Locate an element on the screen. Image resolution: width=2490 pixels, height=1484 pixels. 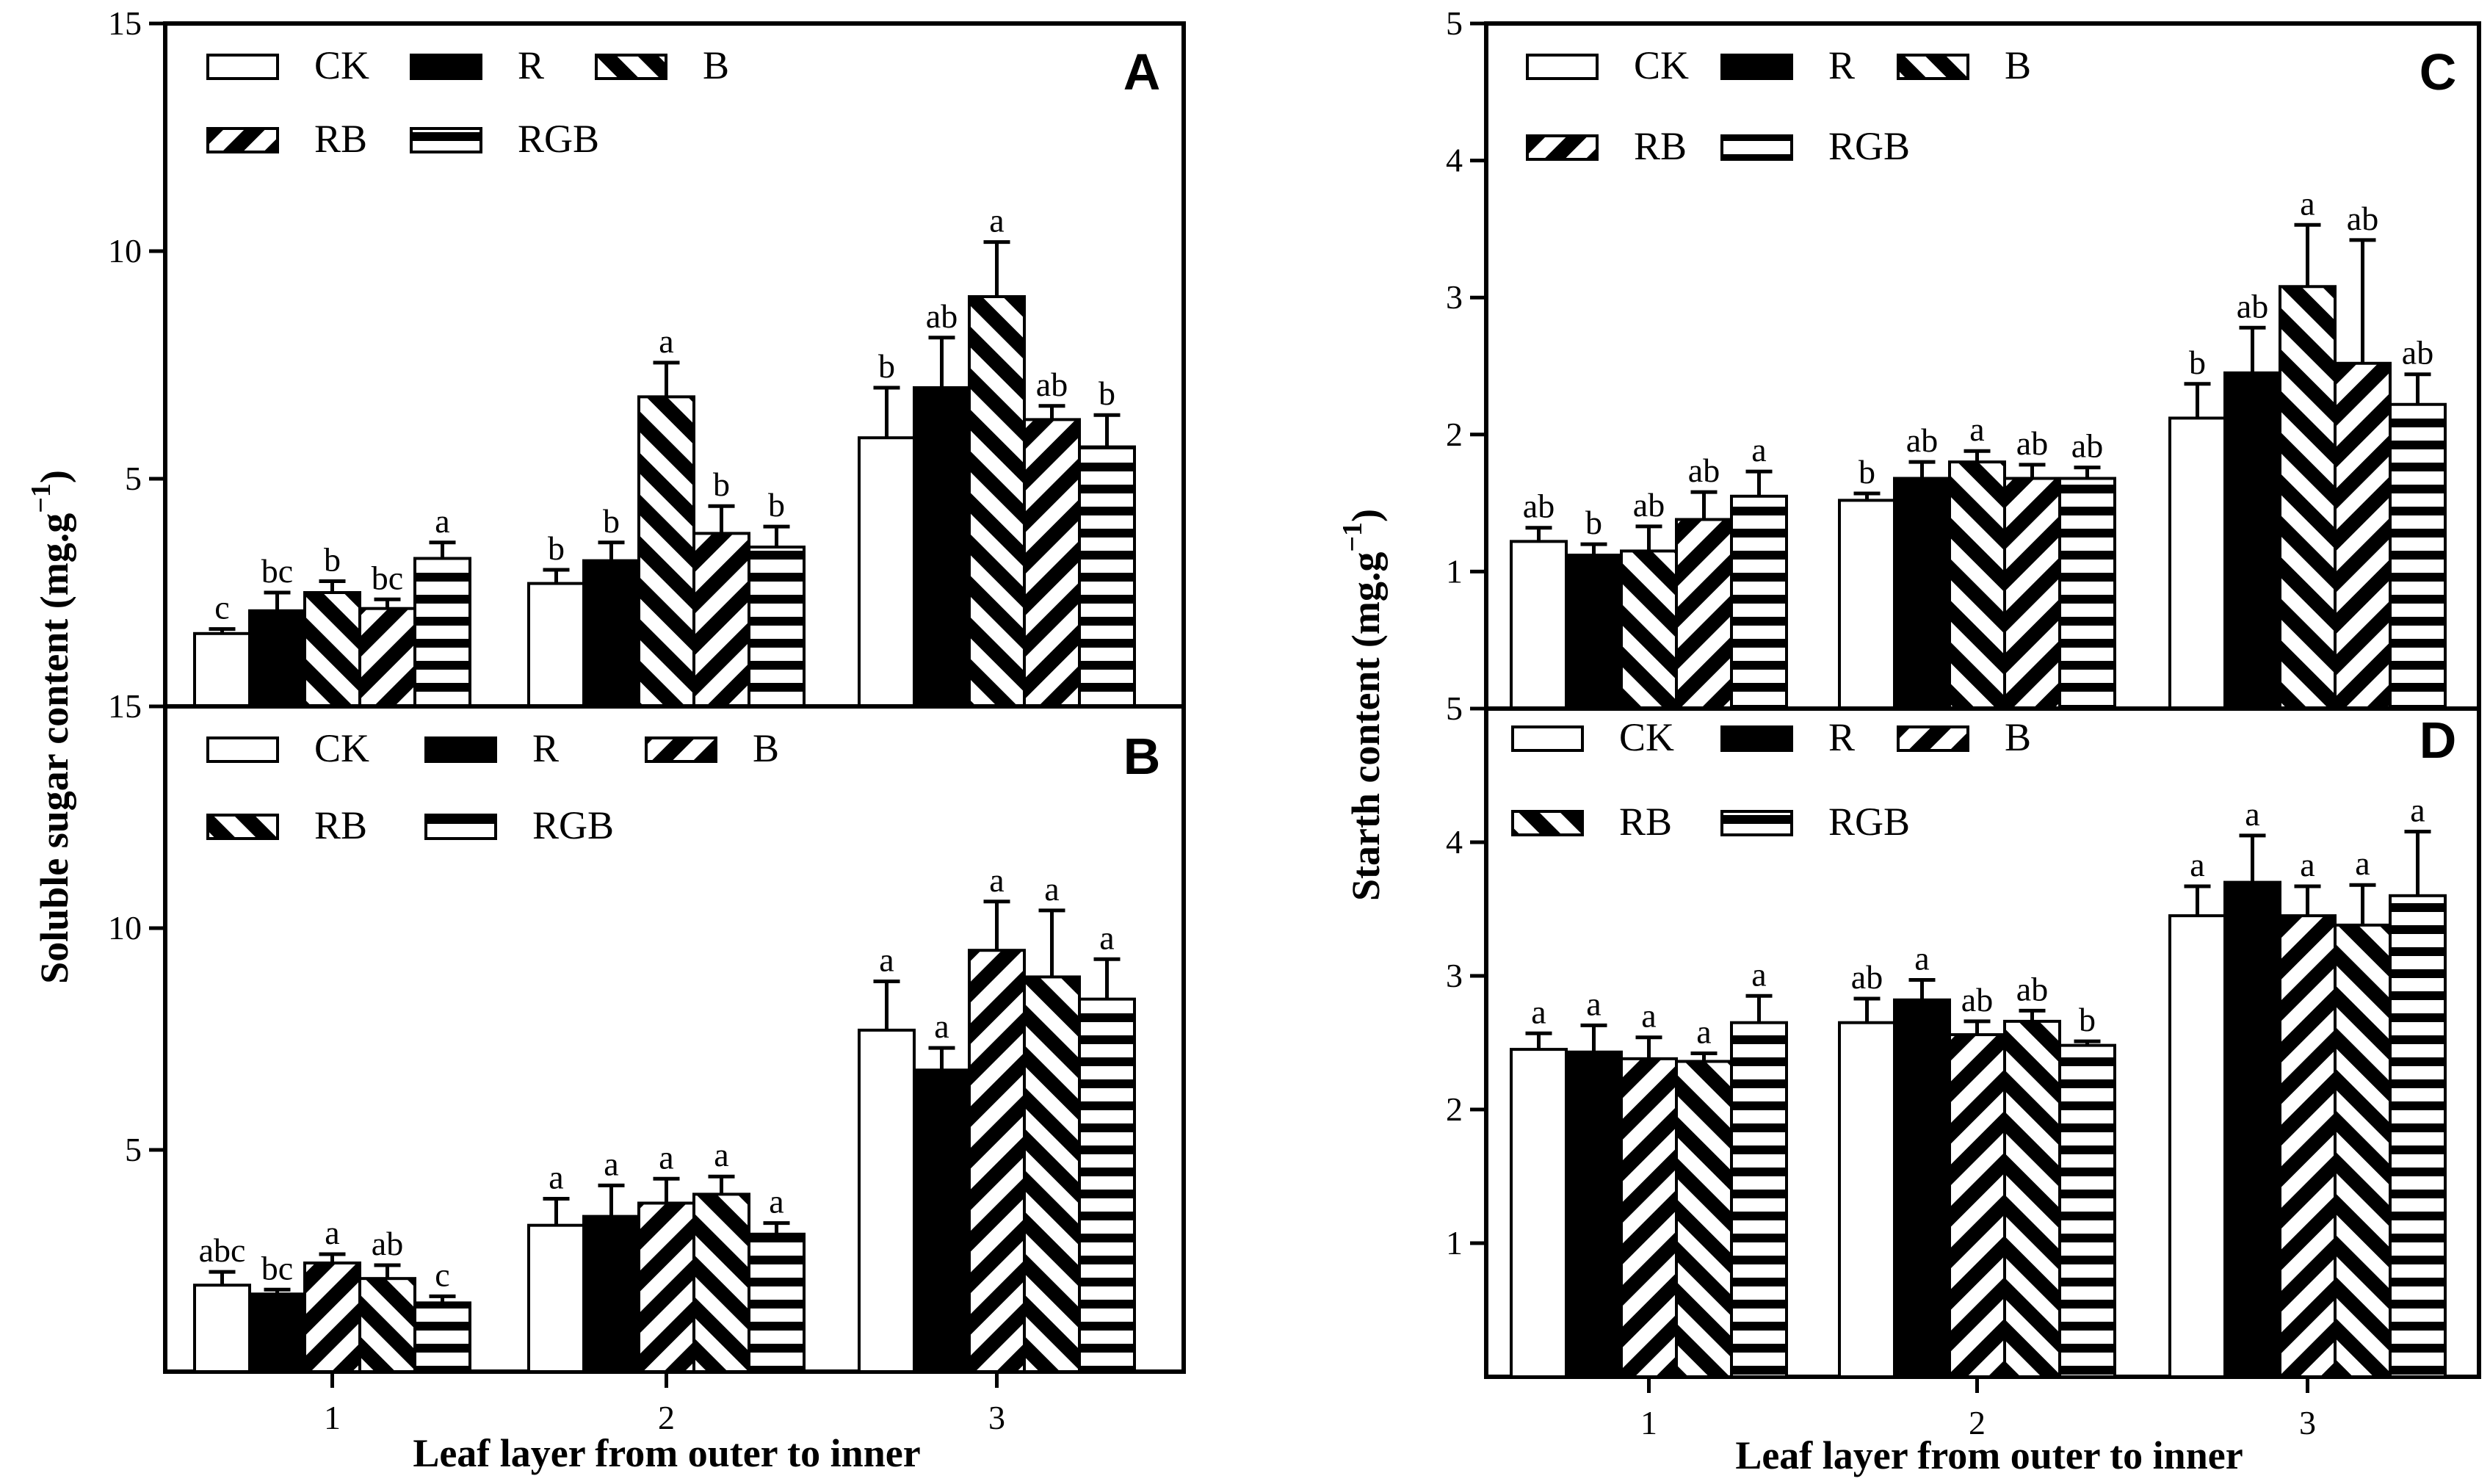
significance-label: c is located at coordinates (442, 1274).